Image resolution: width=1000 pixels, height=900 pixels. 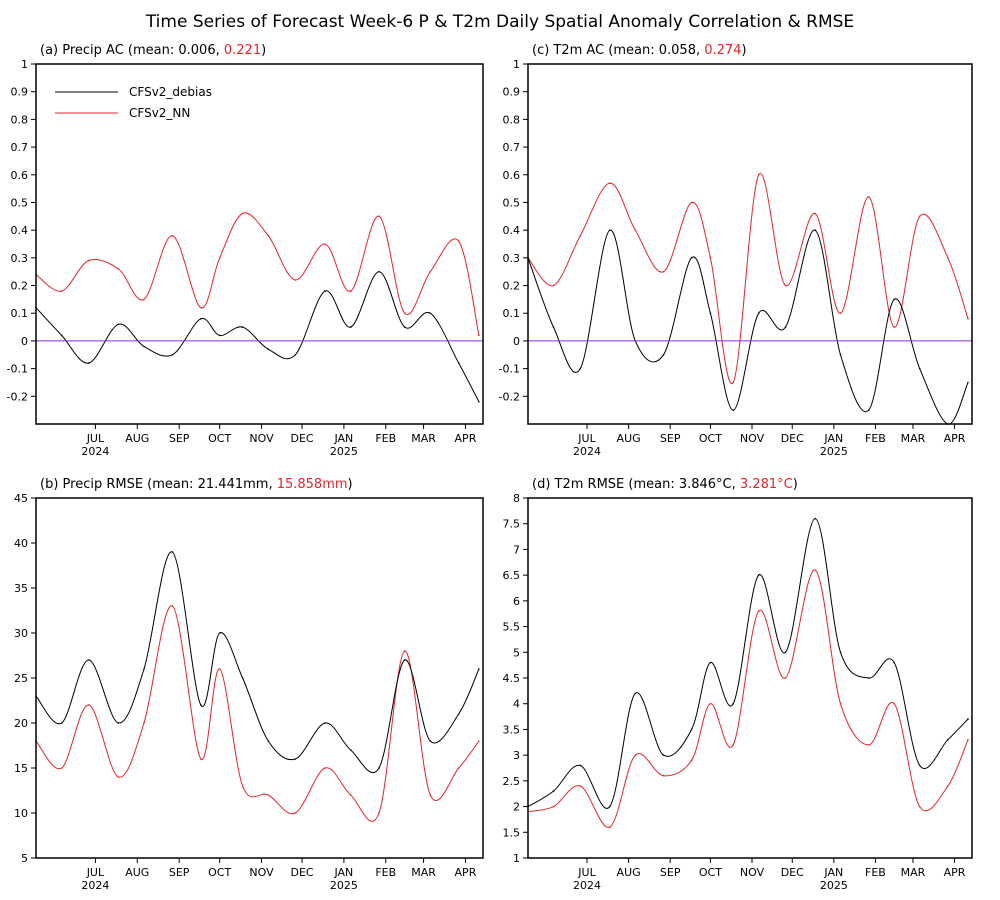 What do you see at coordinates (512, 524) in the screenshot?
I see `y-tick-label: 7.5` at bounding box center [512, 524].